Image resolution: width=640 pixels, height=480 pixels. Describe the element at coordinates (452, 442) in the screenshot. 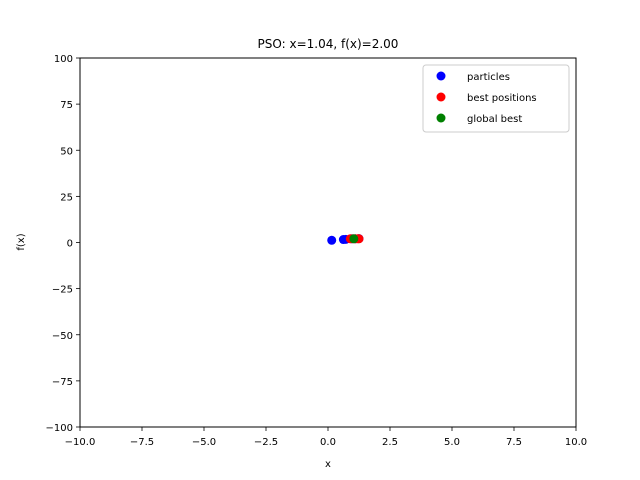

I see `x-tick-label: 5.0` at that location.